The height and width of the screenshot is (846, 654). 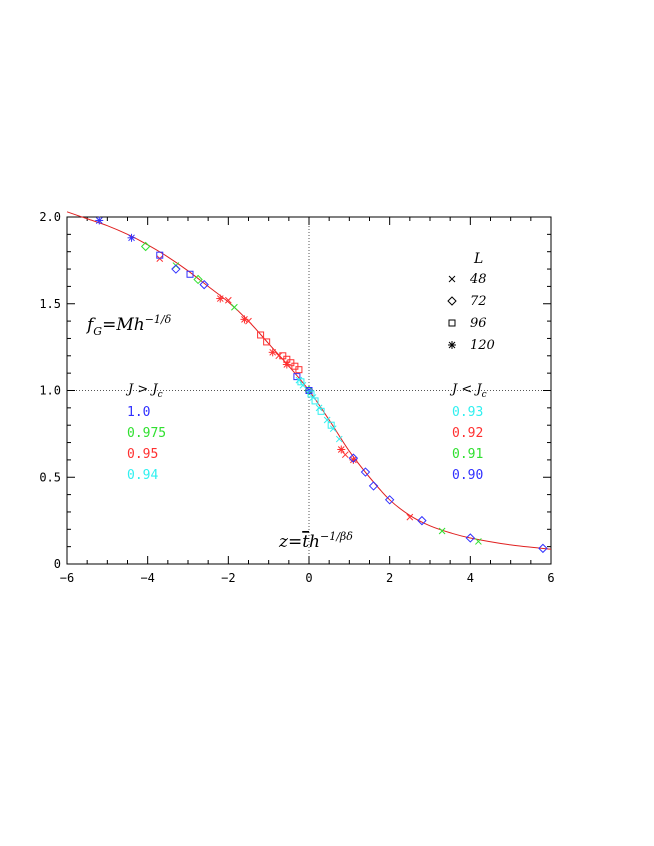 What do you see at coordinates (452, 279) in the screenshot?
I see `legend-marker-cross` at bounding box center [452, 279].